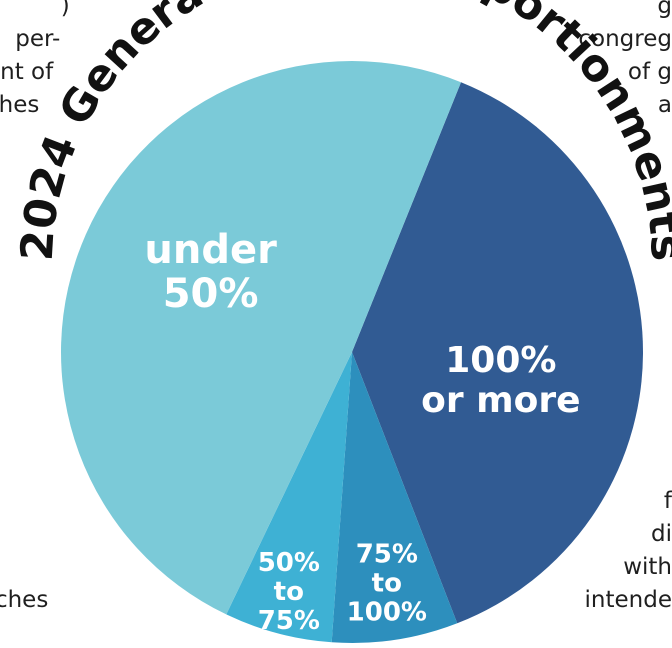 The width and height of the screenshot is (672, 648). I want to click on background-text-left-line: ( ), so click(65, 9).